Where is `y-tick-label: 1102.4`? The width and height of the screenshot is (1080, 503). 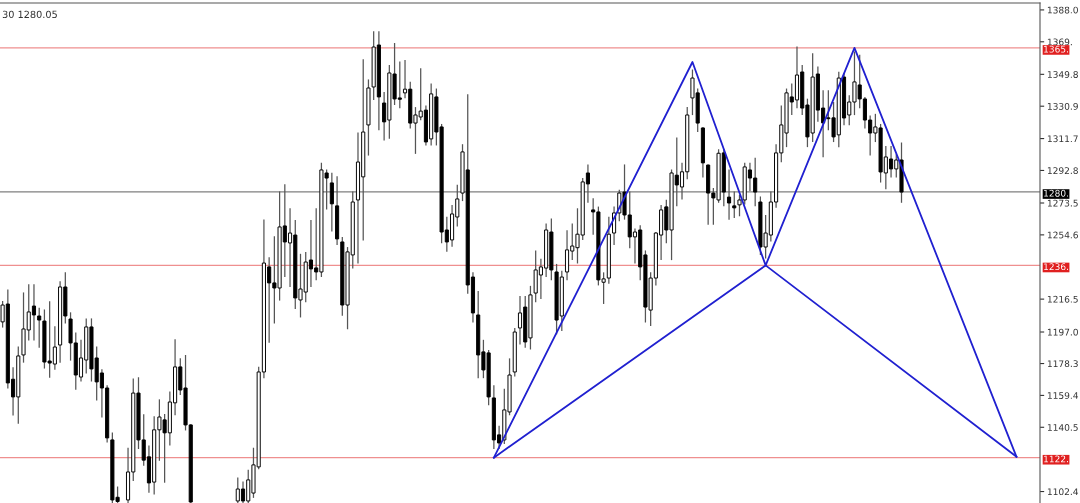
y-tick-label: 1102.4 is located at coordinates (1063, 492).